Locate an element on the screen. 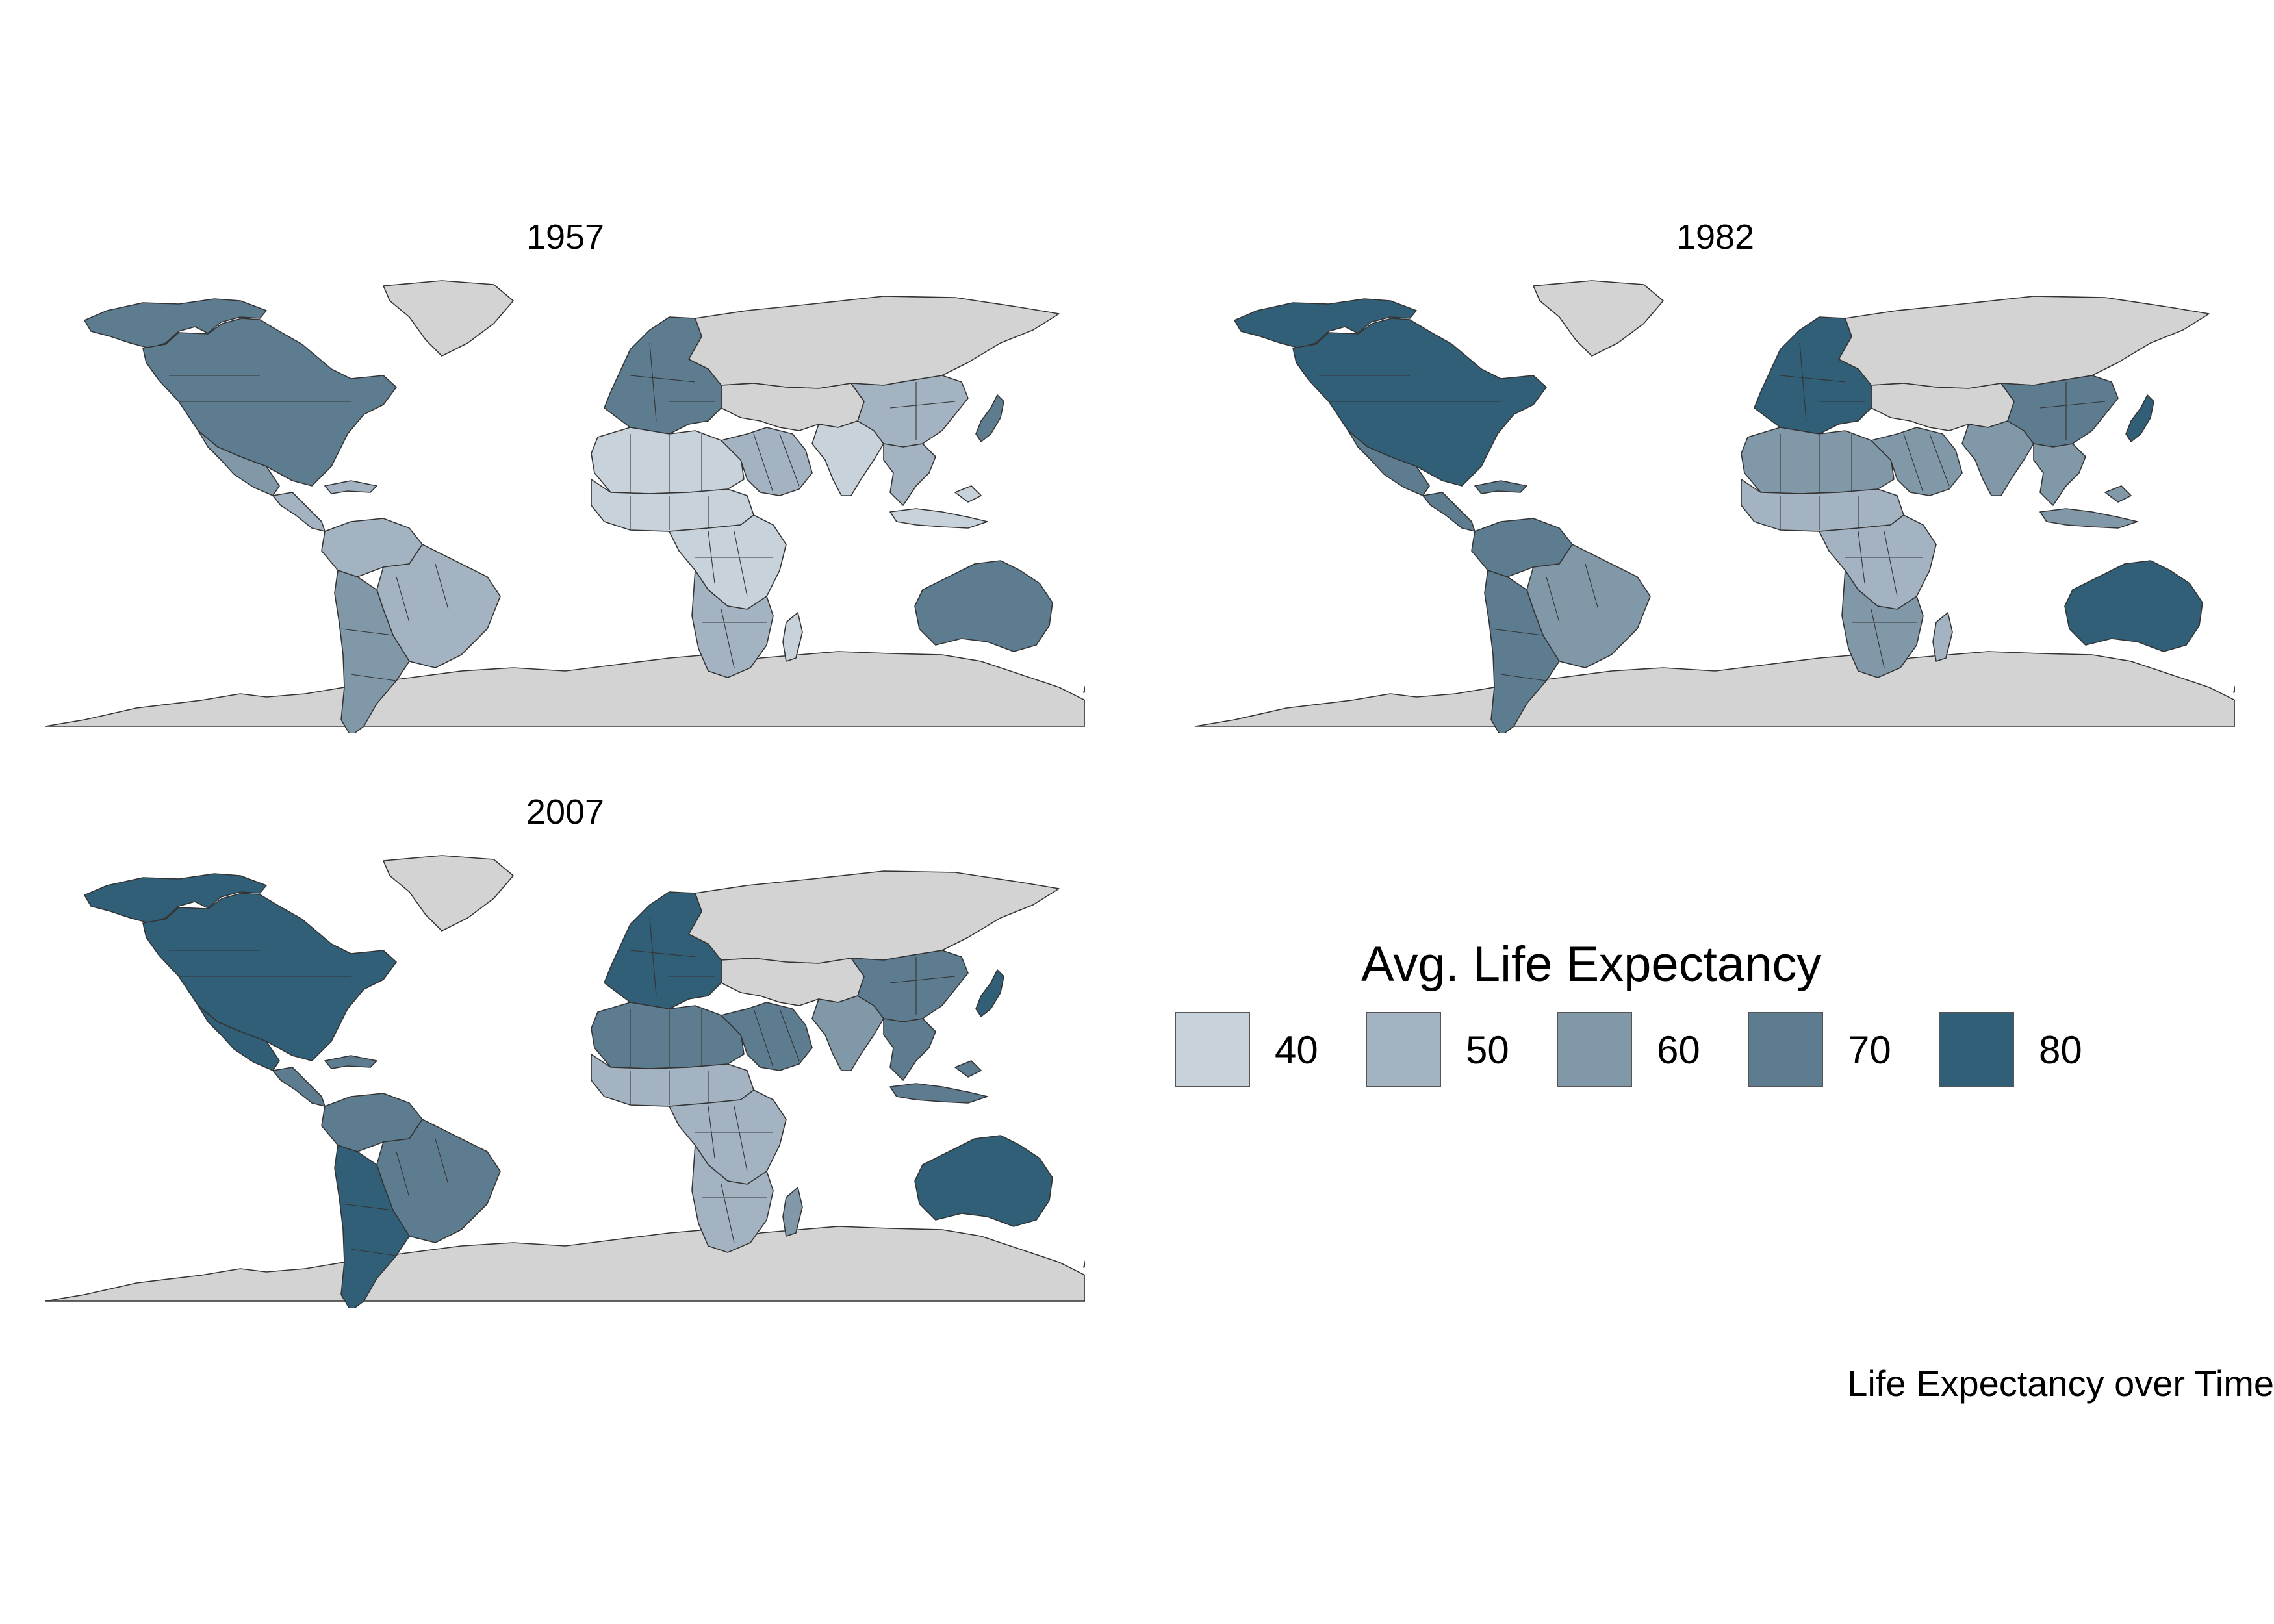 This screenshot has width=2274, height=1624. legend-key: 80 is located at coordinates (2021, 1049).